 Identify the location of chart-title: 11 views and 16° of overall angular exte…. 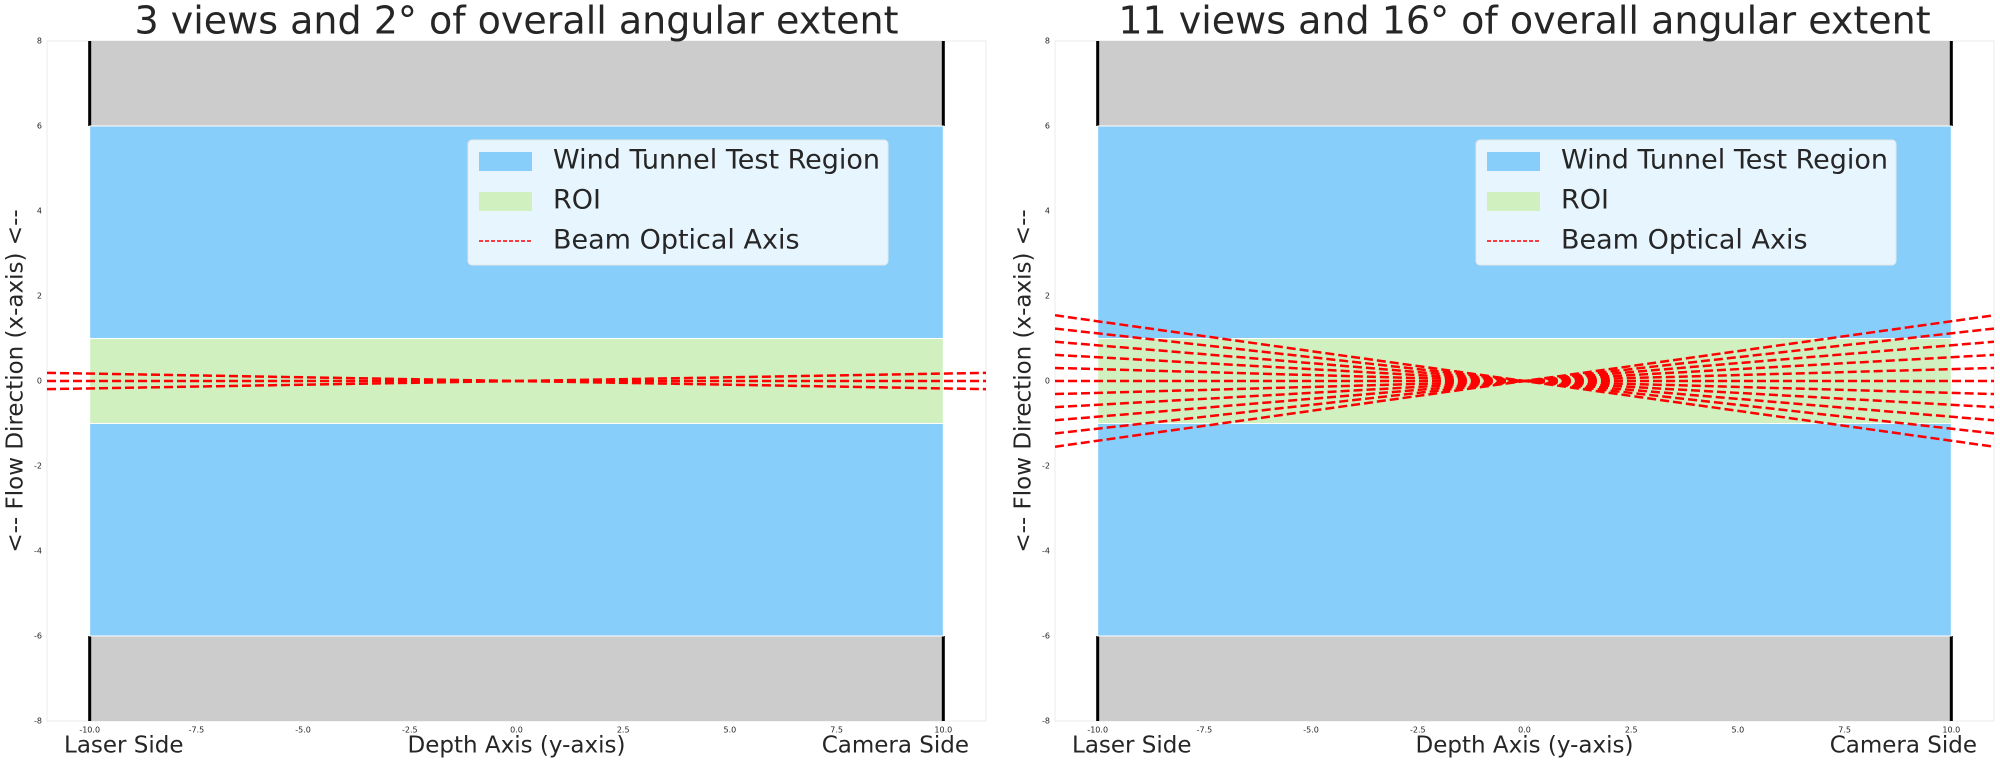
(1524, 21).